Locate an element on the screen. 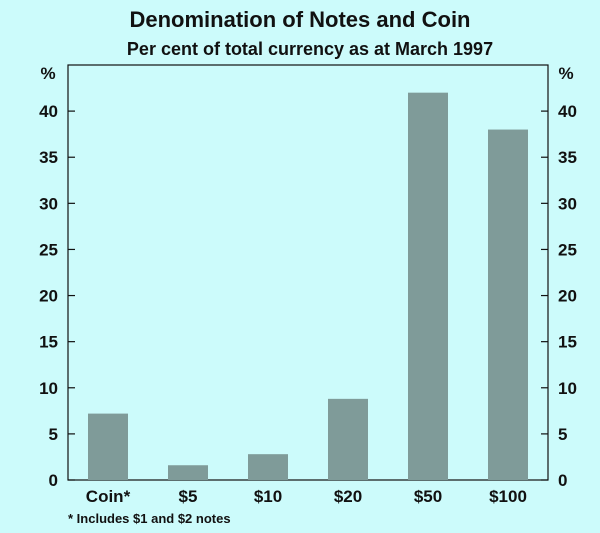 The image size is (600, 533). y-tick-label-left: 30 is located at coordinates (48, 203).